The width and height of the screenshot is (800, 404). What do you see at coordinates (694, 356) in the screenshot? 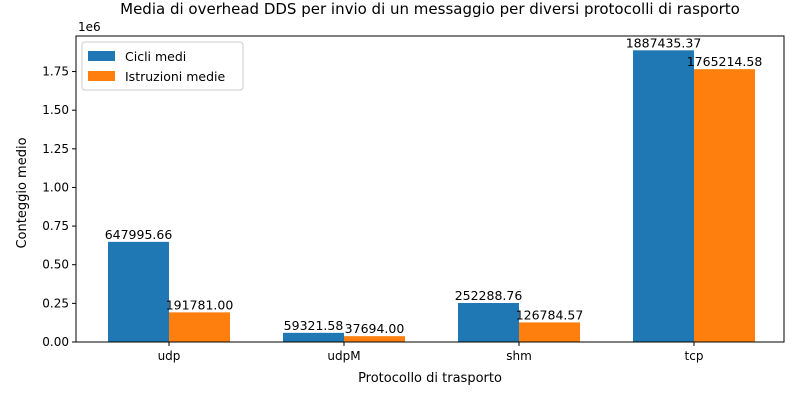
I see `x-tick-label: tcp` at bounding box center [694, 356].